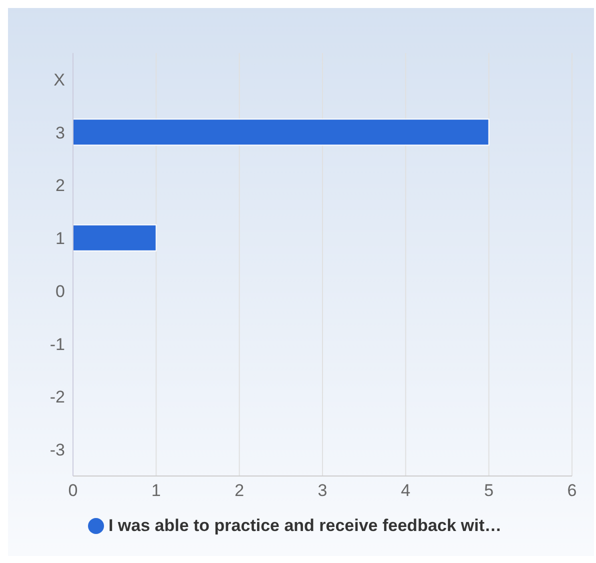  What do you see at coordinates (489, 490) in the screenshot?
I see `x-tick-label: 5` at bounding box center [489, 490].